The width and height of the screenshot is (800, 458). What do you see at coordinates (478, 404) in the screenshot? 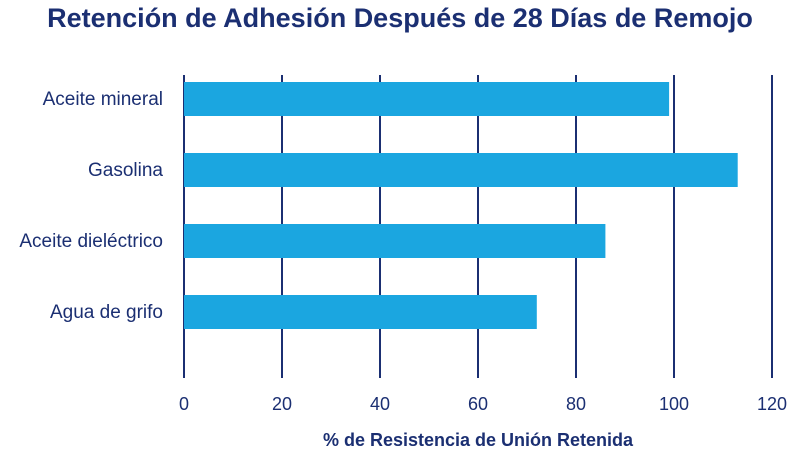
I see `x-tick-label: 60` at bounding box center [478, 404].